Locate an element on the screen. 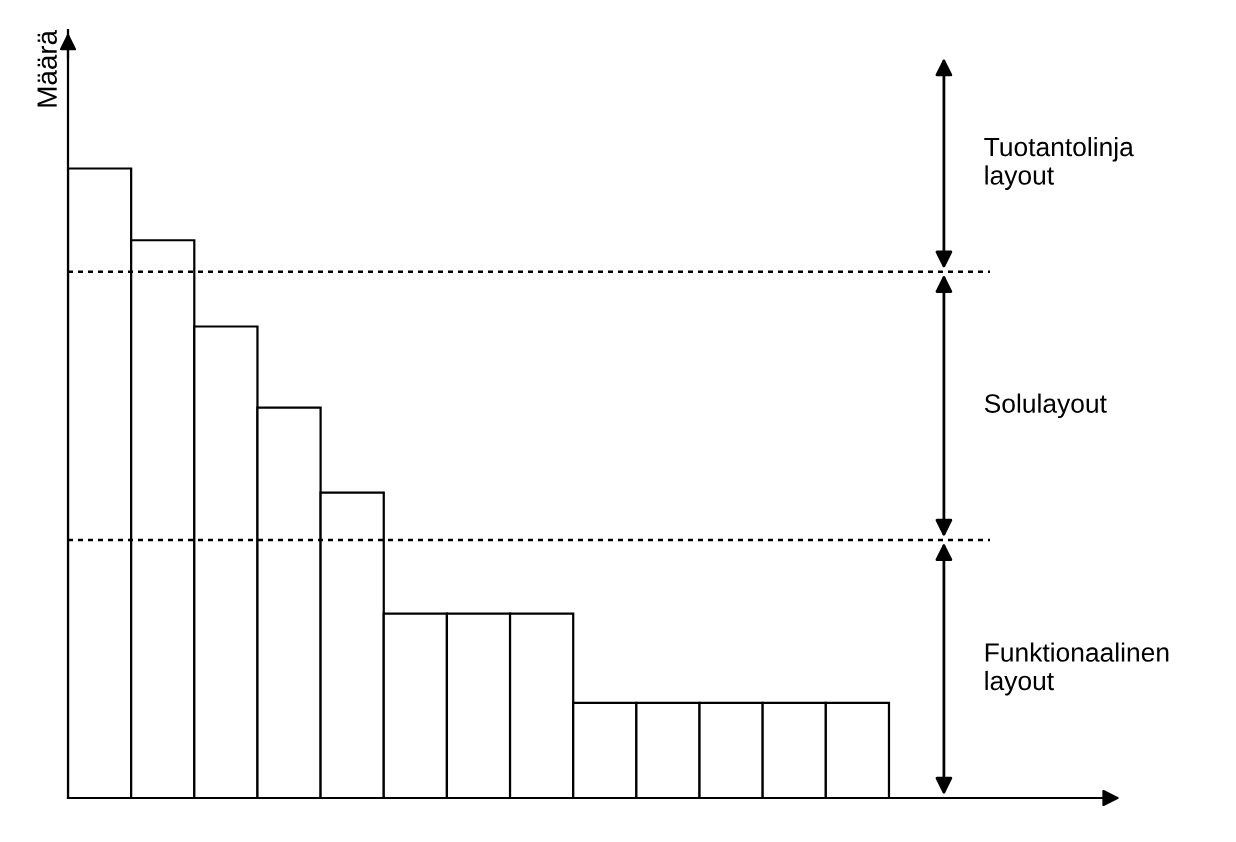 The width and height of the screenshot is (1236, 842). text: Tuotantolinja layout is located at coordinates (1059, 163).